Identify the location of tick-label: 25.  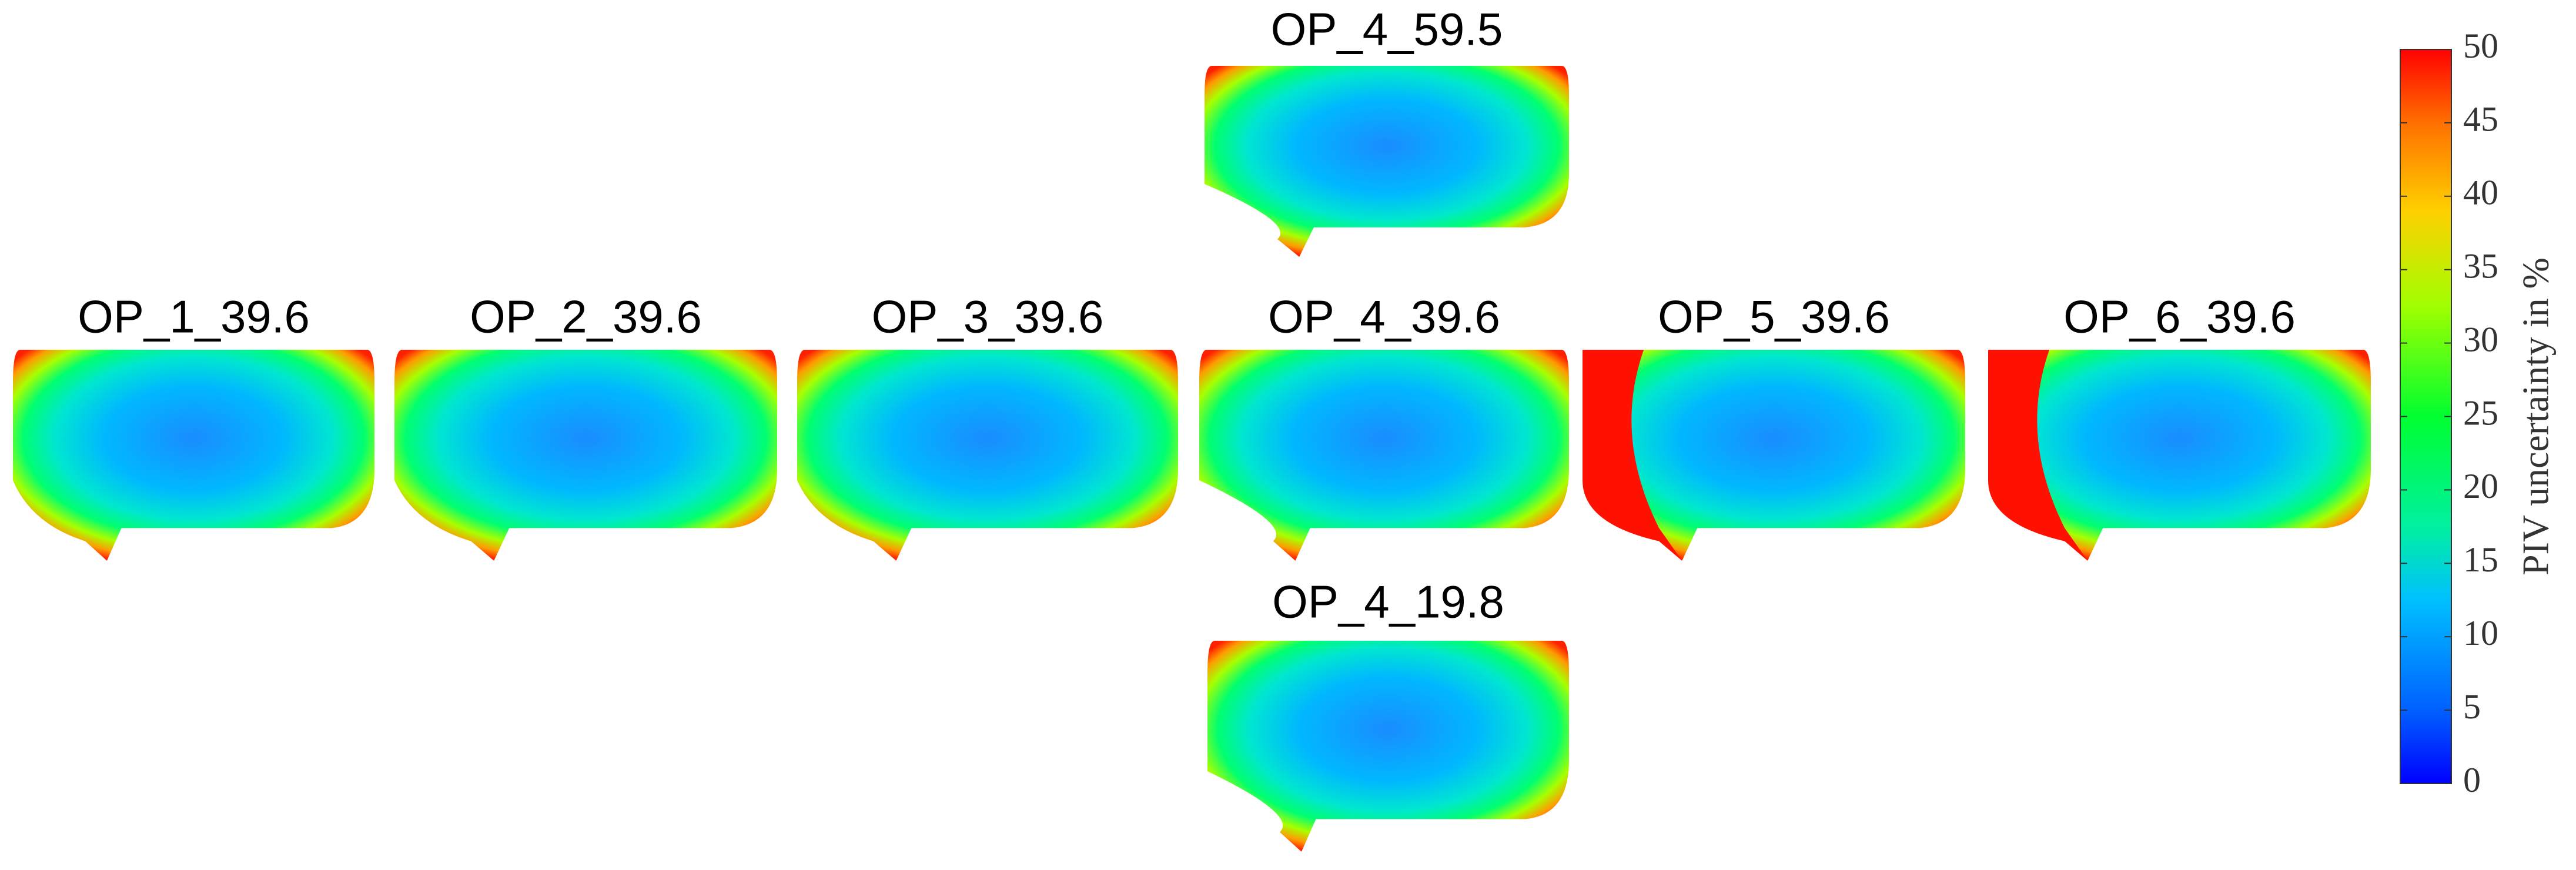
(2480, 412).